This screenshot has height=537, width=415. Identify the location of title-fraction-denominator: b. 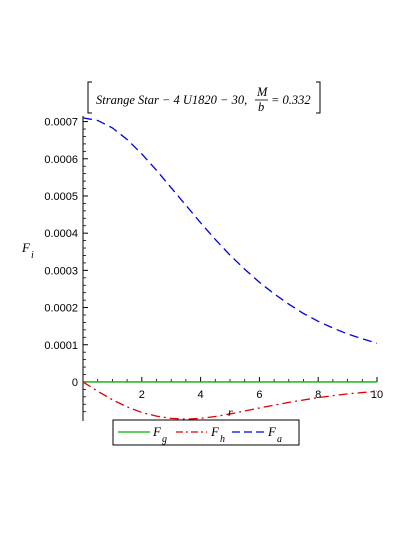
(261, 107).